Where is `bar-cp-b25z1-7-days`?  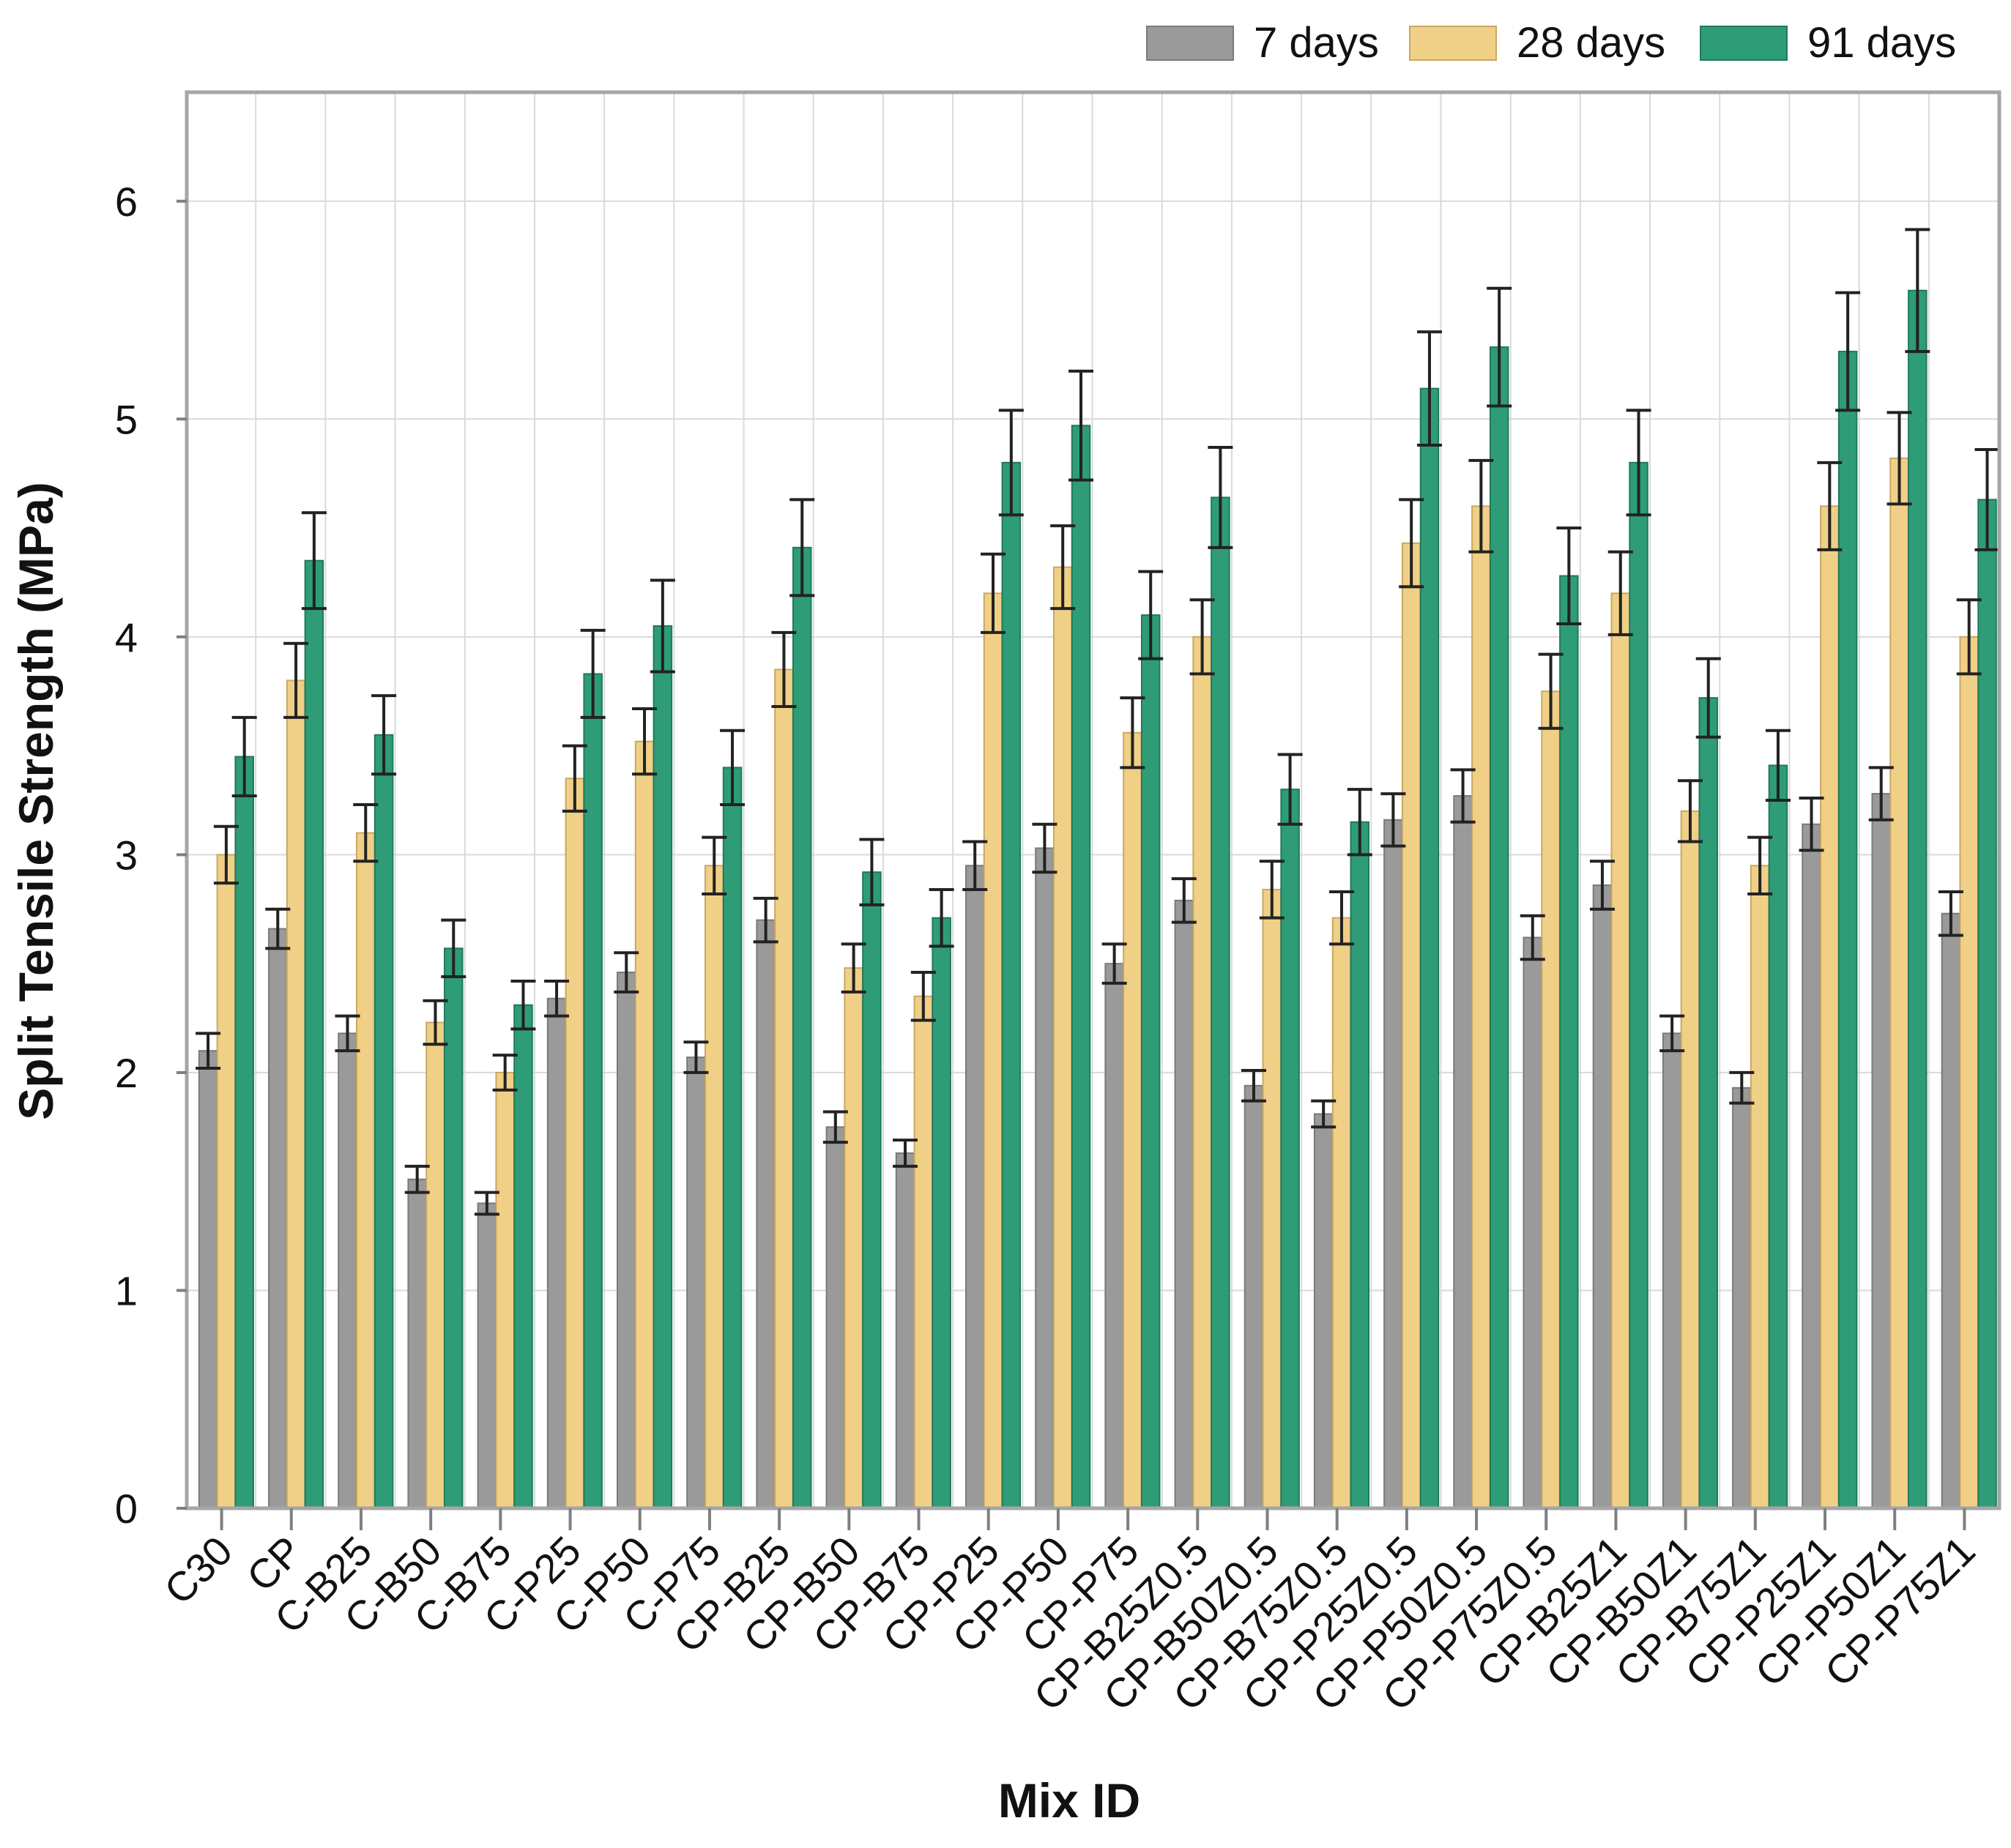
bar-cp-b25z1-7-days is located at coordinates (1603, 1197).